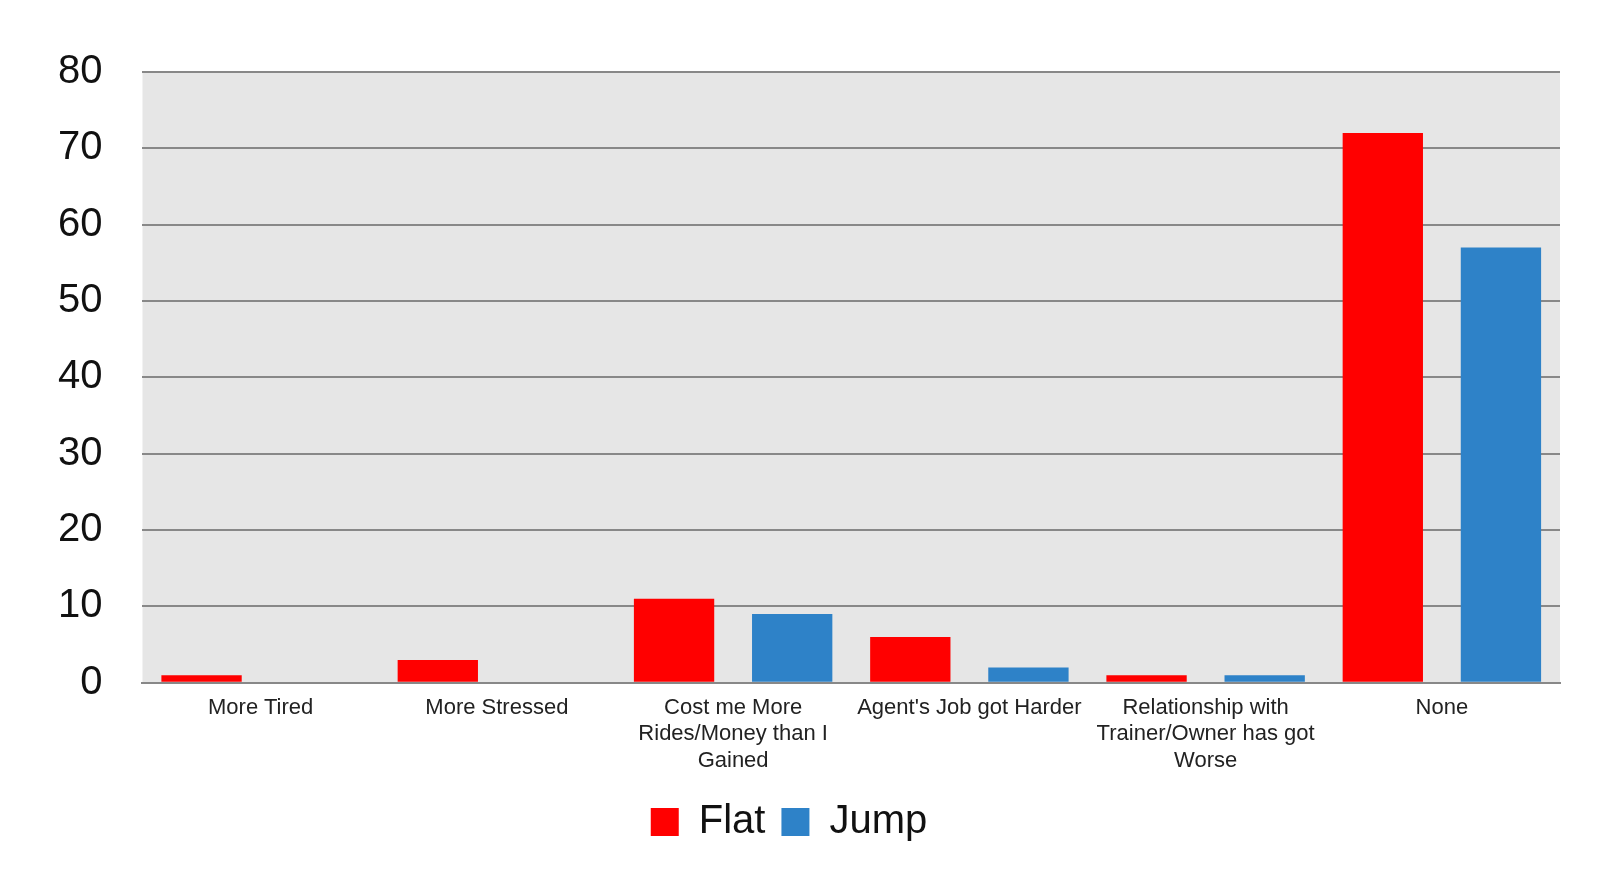  What do you see at coordinates (261, 707) in the screenshot?
I see `x-tick-label: More Tired` at bounding box center [261, 707].